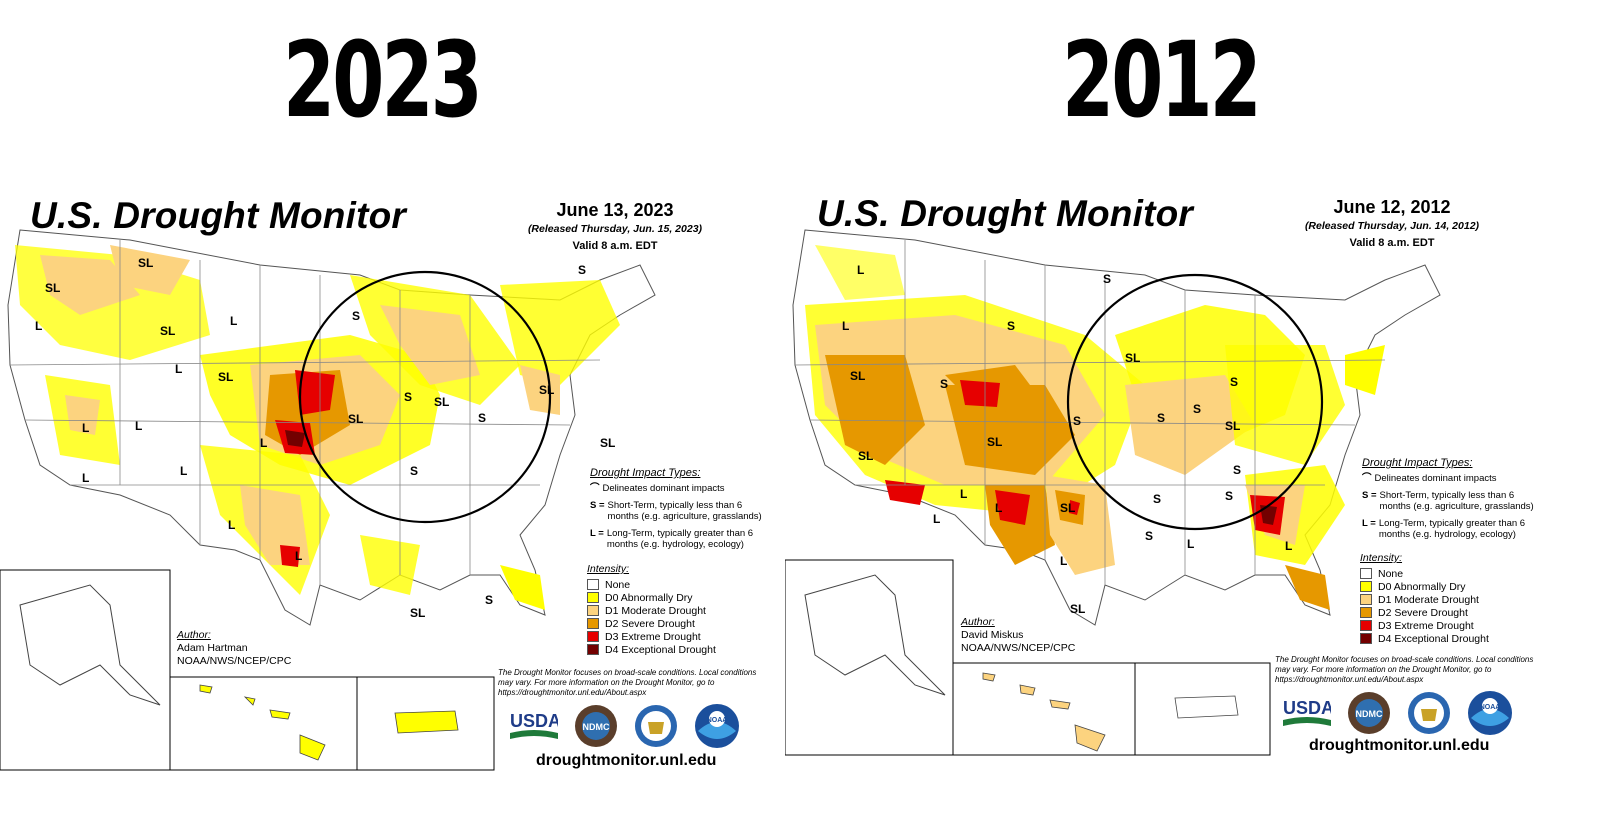 The image size is (1599, 835). Describe the element at coordinates (1398, 713) in the screenshot. I see `agency-logos: USDA NDMC NOAA` at that location.